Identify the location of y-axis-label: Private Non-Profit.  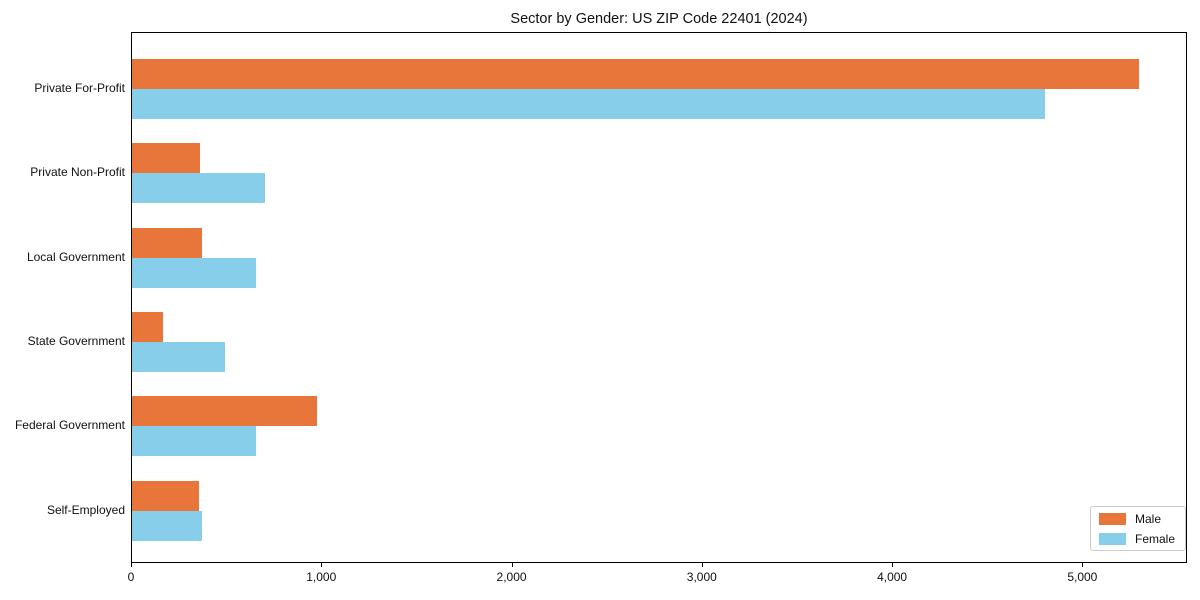
(77, 172).